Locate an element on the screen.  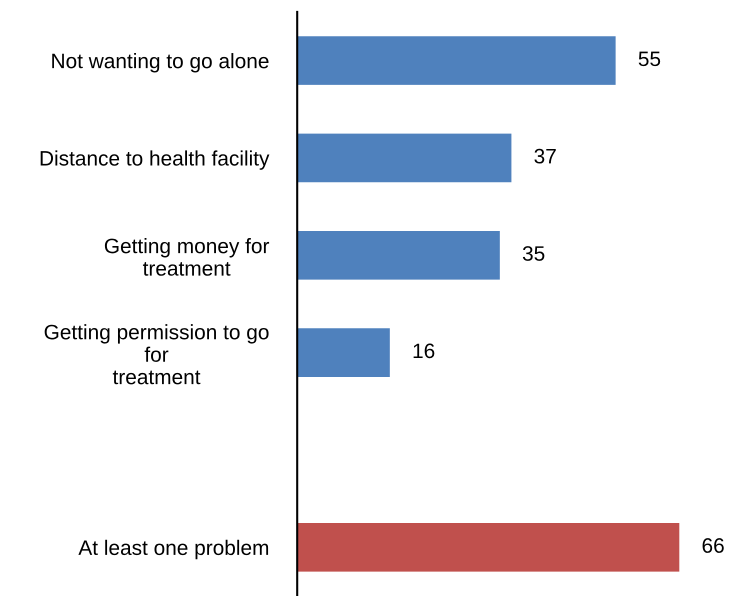
data-label: 55 is located at coordinates (649, 59).